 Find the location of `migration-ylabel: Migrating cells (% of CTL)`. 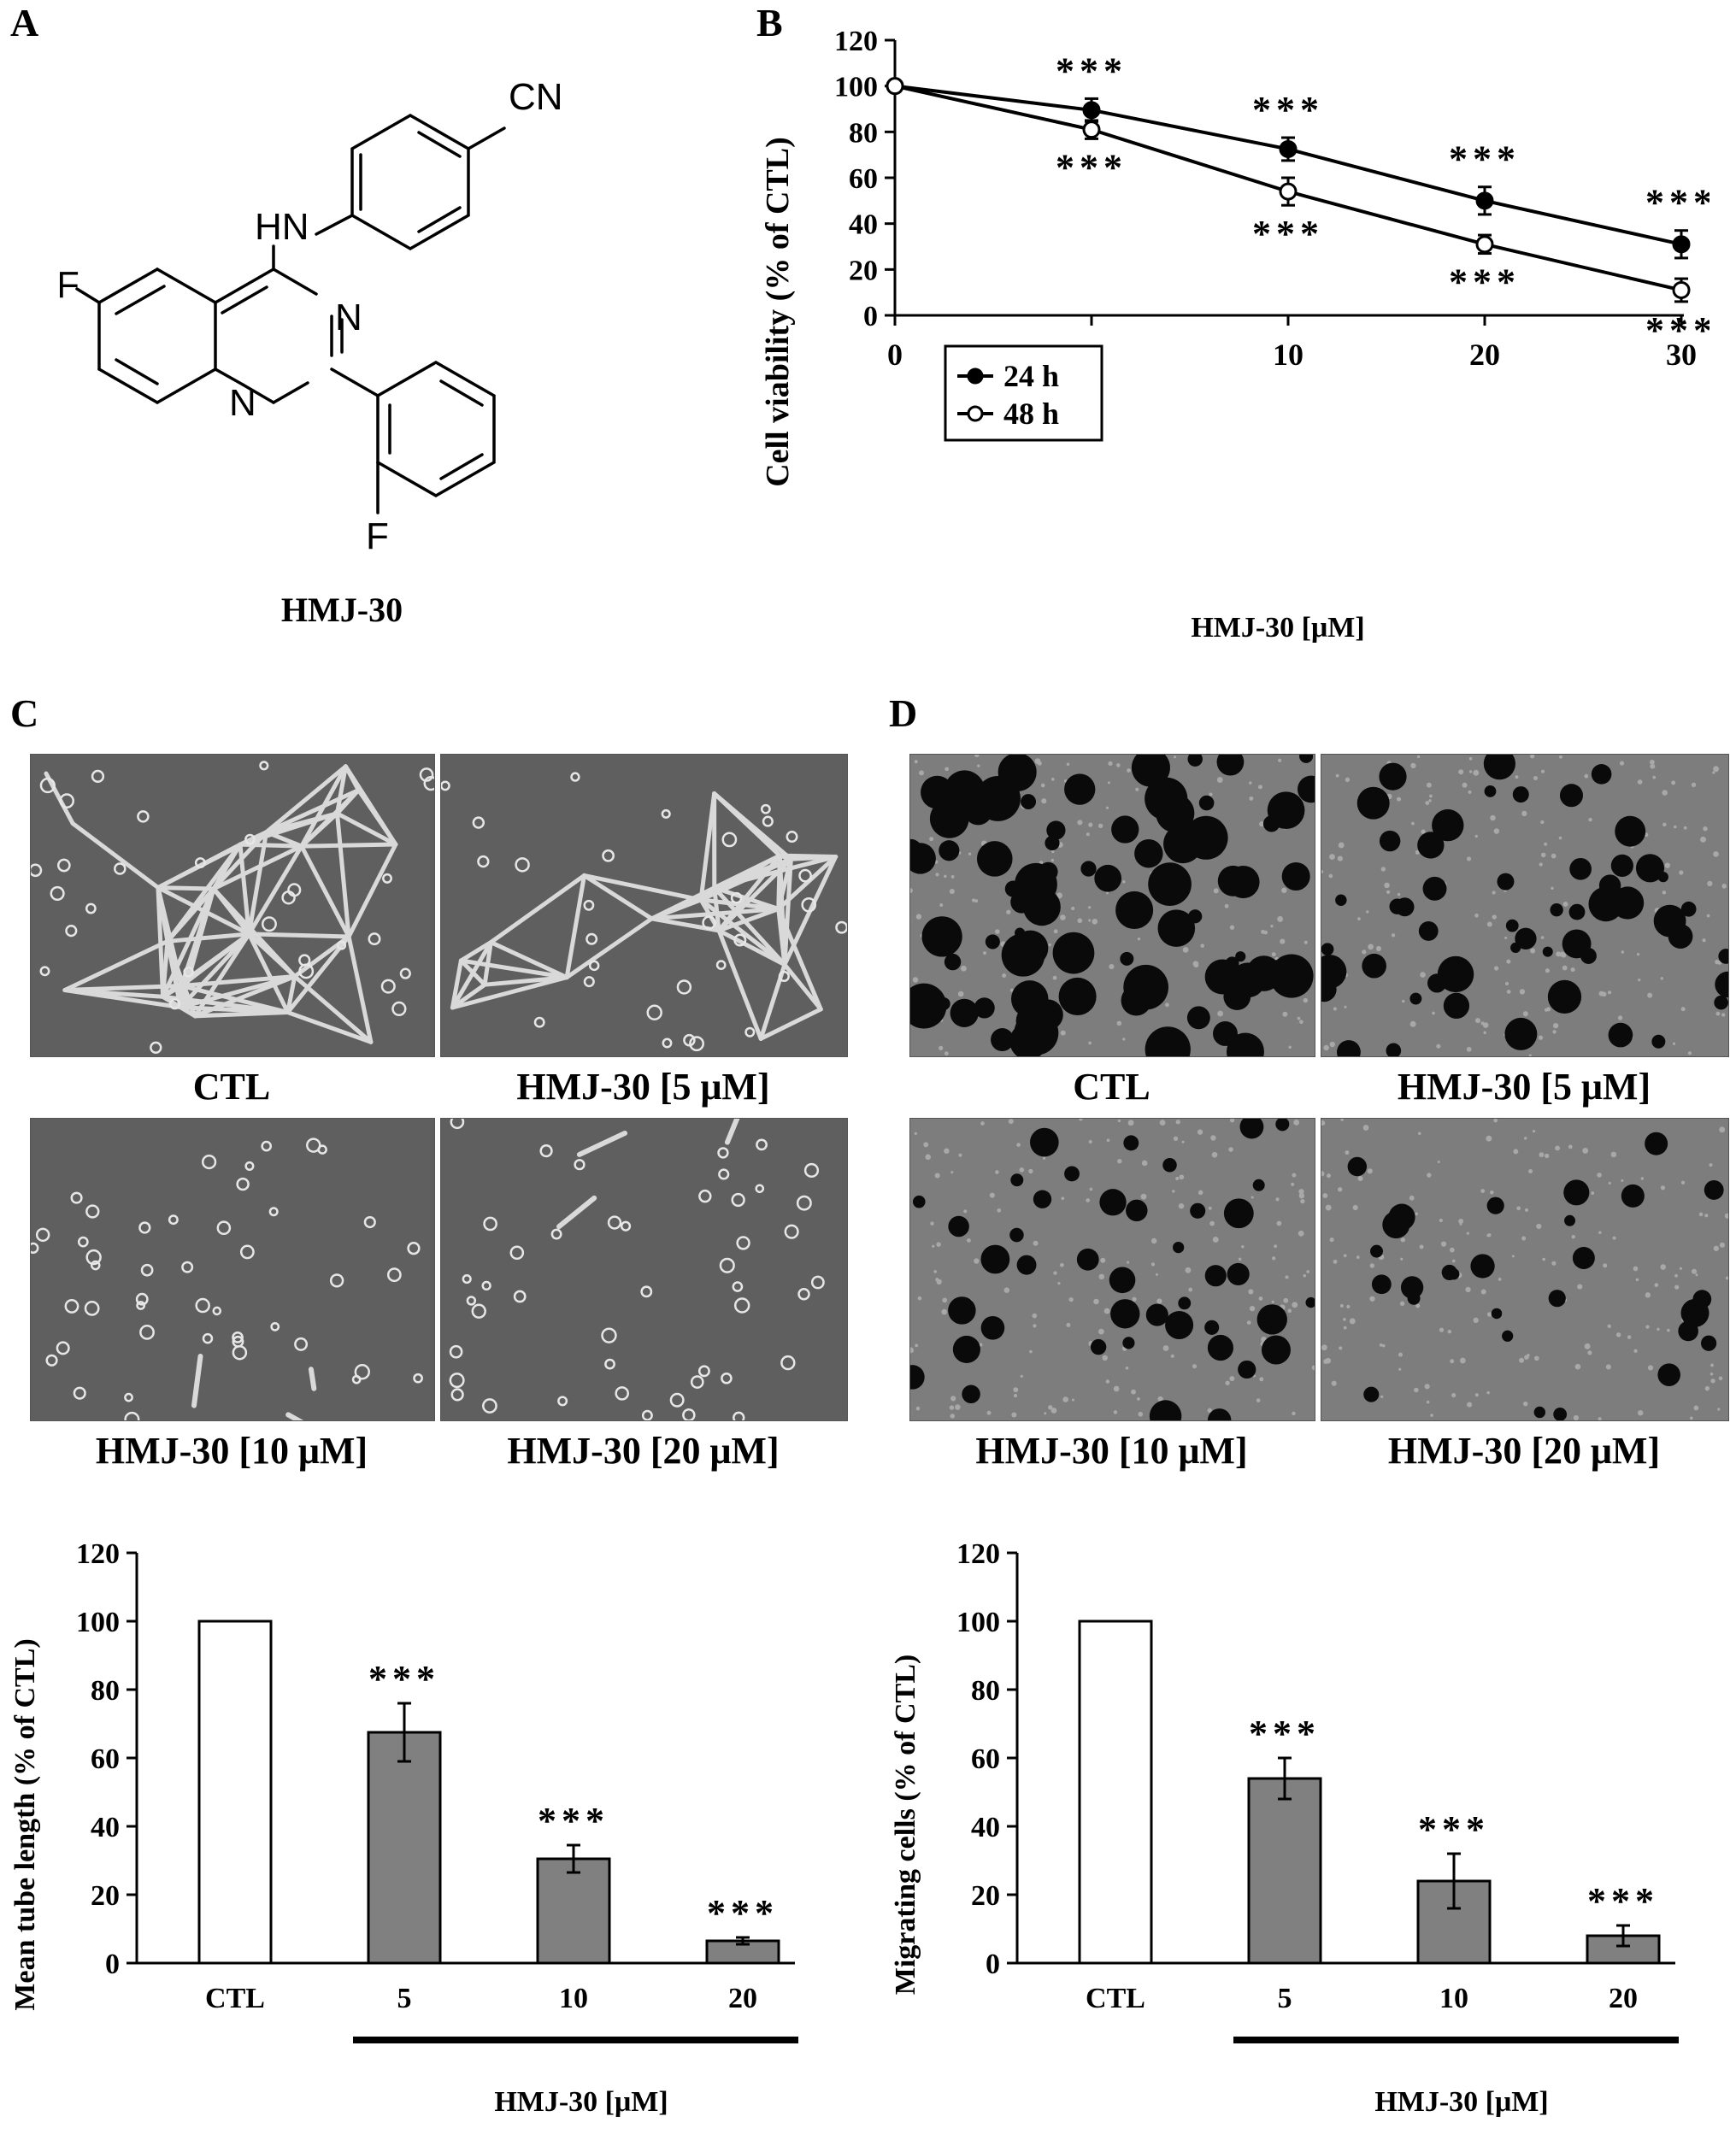

migration-ylabel: Migrating cells (% of CTL) is located at coordinates (906, 1825).